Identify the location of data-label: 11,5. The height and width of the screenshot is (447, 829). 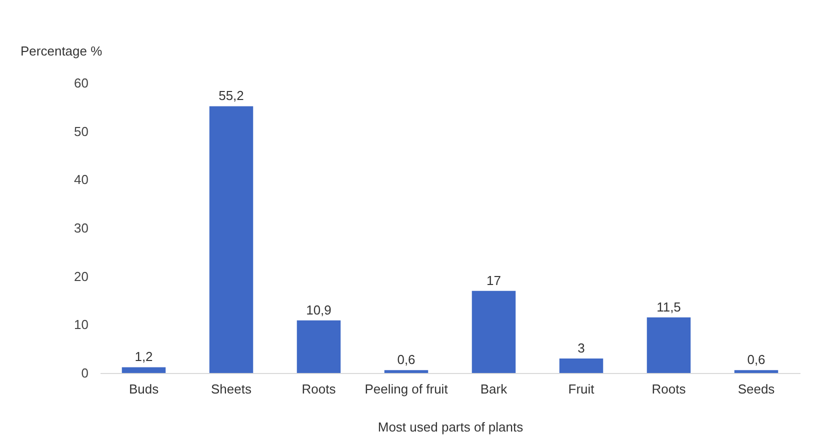
(668, 306).